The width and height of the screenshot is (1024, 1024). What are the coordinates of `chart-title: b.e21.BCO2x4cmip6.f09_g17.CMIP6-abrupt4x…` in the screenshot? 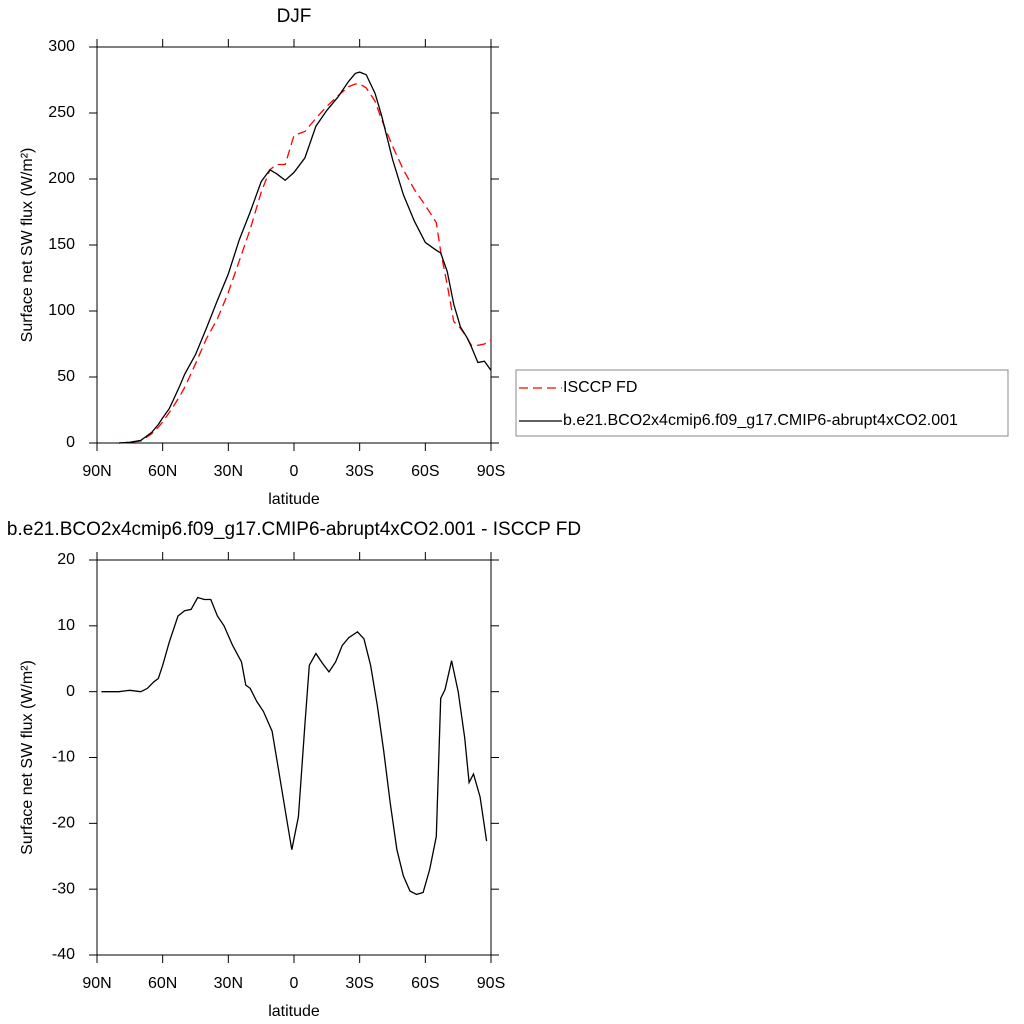 It's located at (294, 529).